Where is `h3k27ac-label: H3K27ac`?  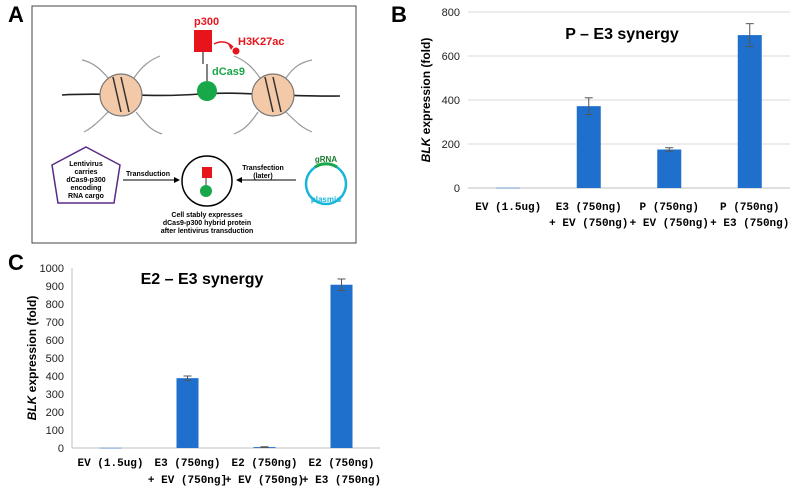 h3k27ac-label: H3K27ac is located at coordinates (261, 42).